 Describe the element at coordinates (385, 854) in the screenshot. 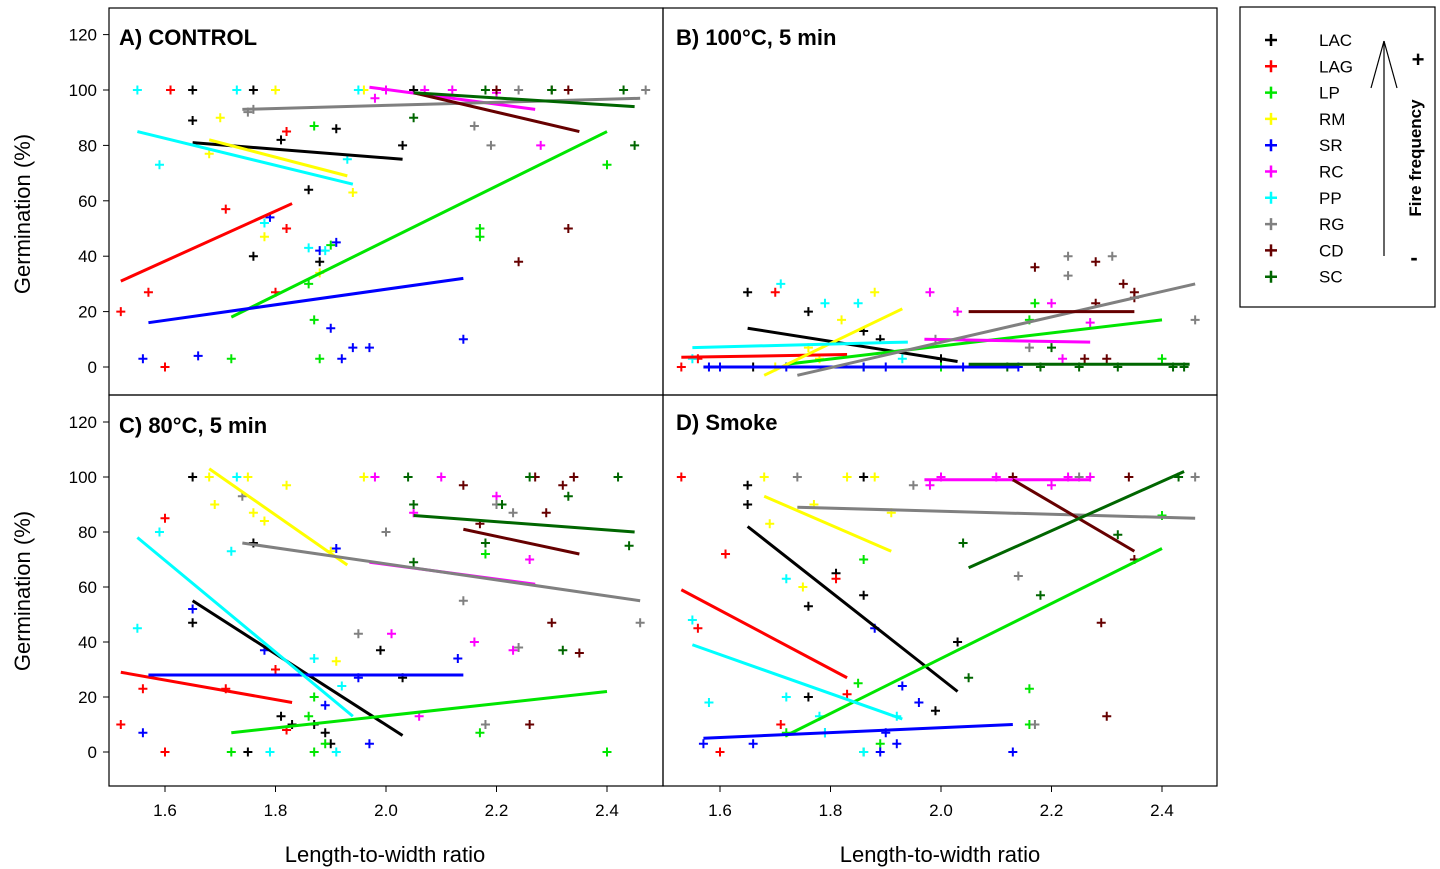

I see `x-axis-title-left: Length-to-width ratio` at that location.